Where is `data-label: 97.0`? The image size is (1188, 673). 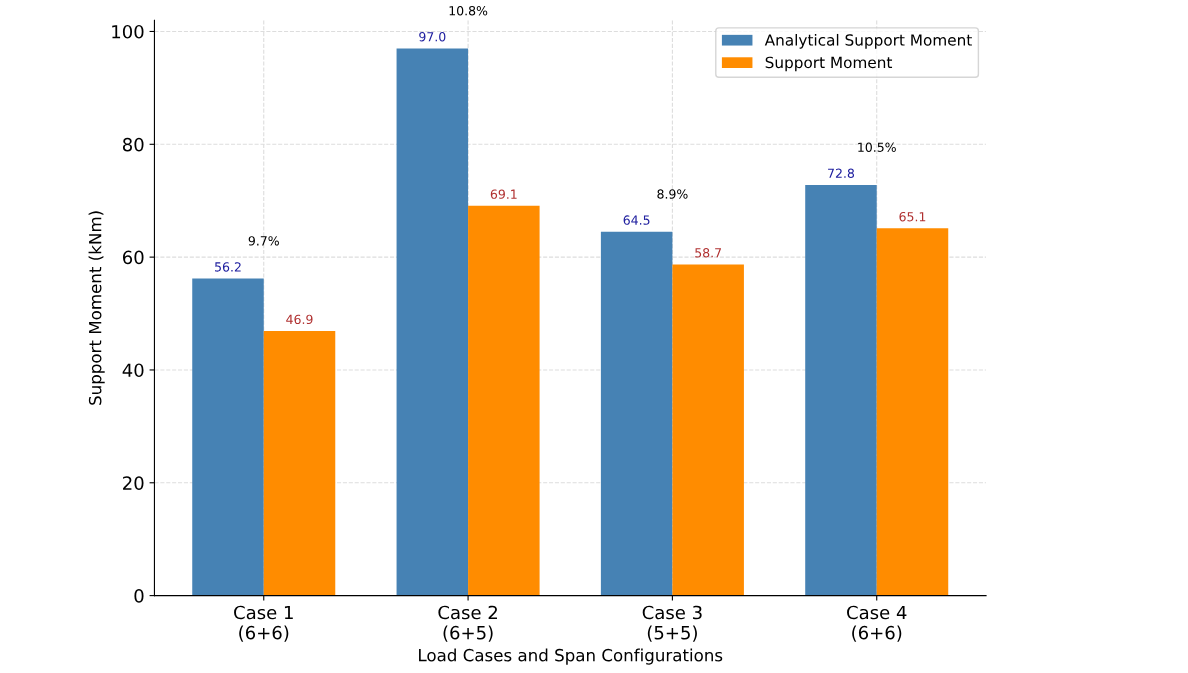
data-label: 97.0 is located at coordinates (432, 37).